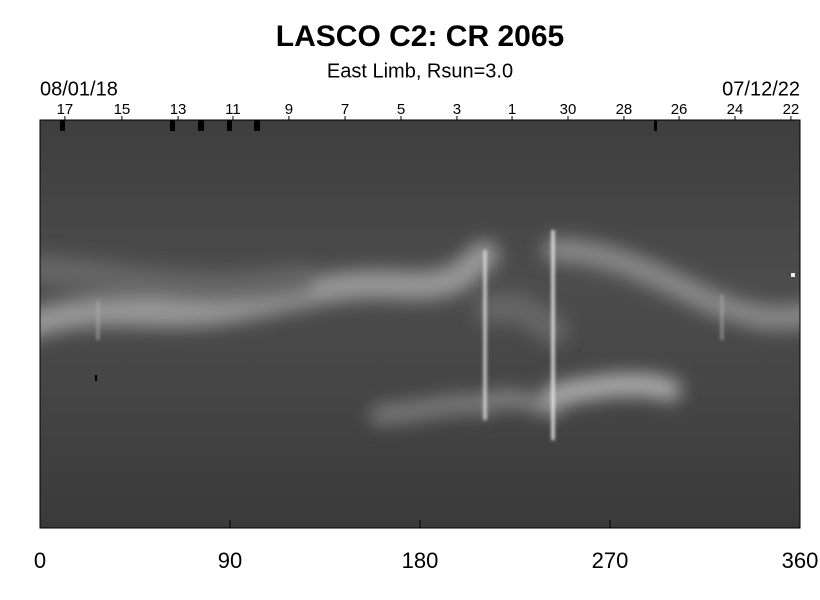 Image resolution: width=820 pixels, height=600 pixels. I want to click on day-tick-label: 30, so click(568, 109).